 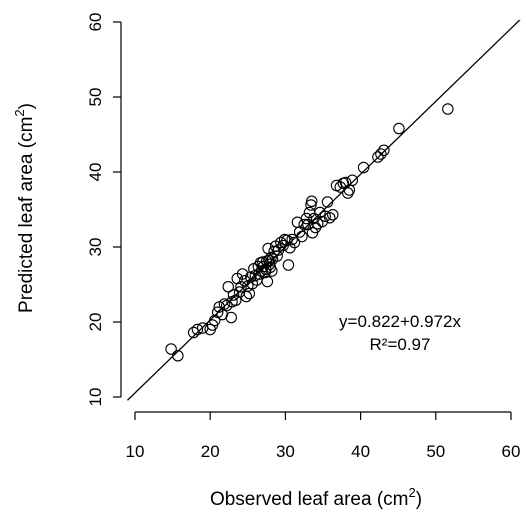 I want to click on x-axis: 10 20 30 40 50 60, so click(x=323, y=436).